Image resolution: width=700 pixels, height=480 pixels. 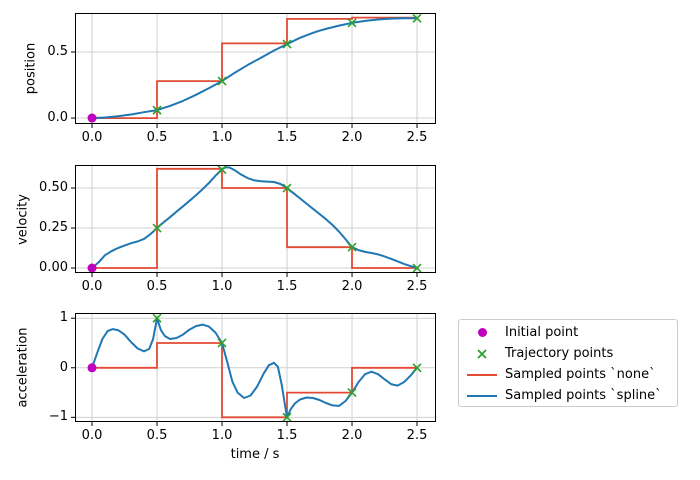 I want to click on x-marker-icon, so click(x=482, y=353).